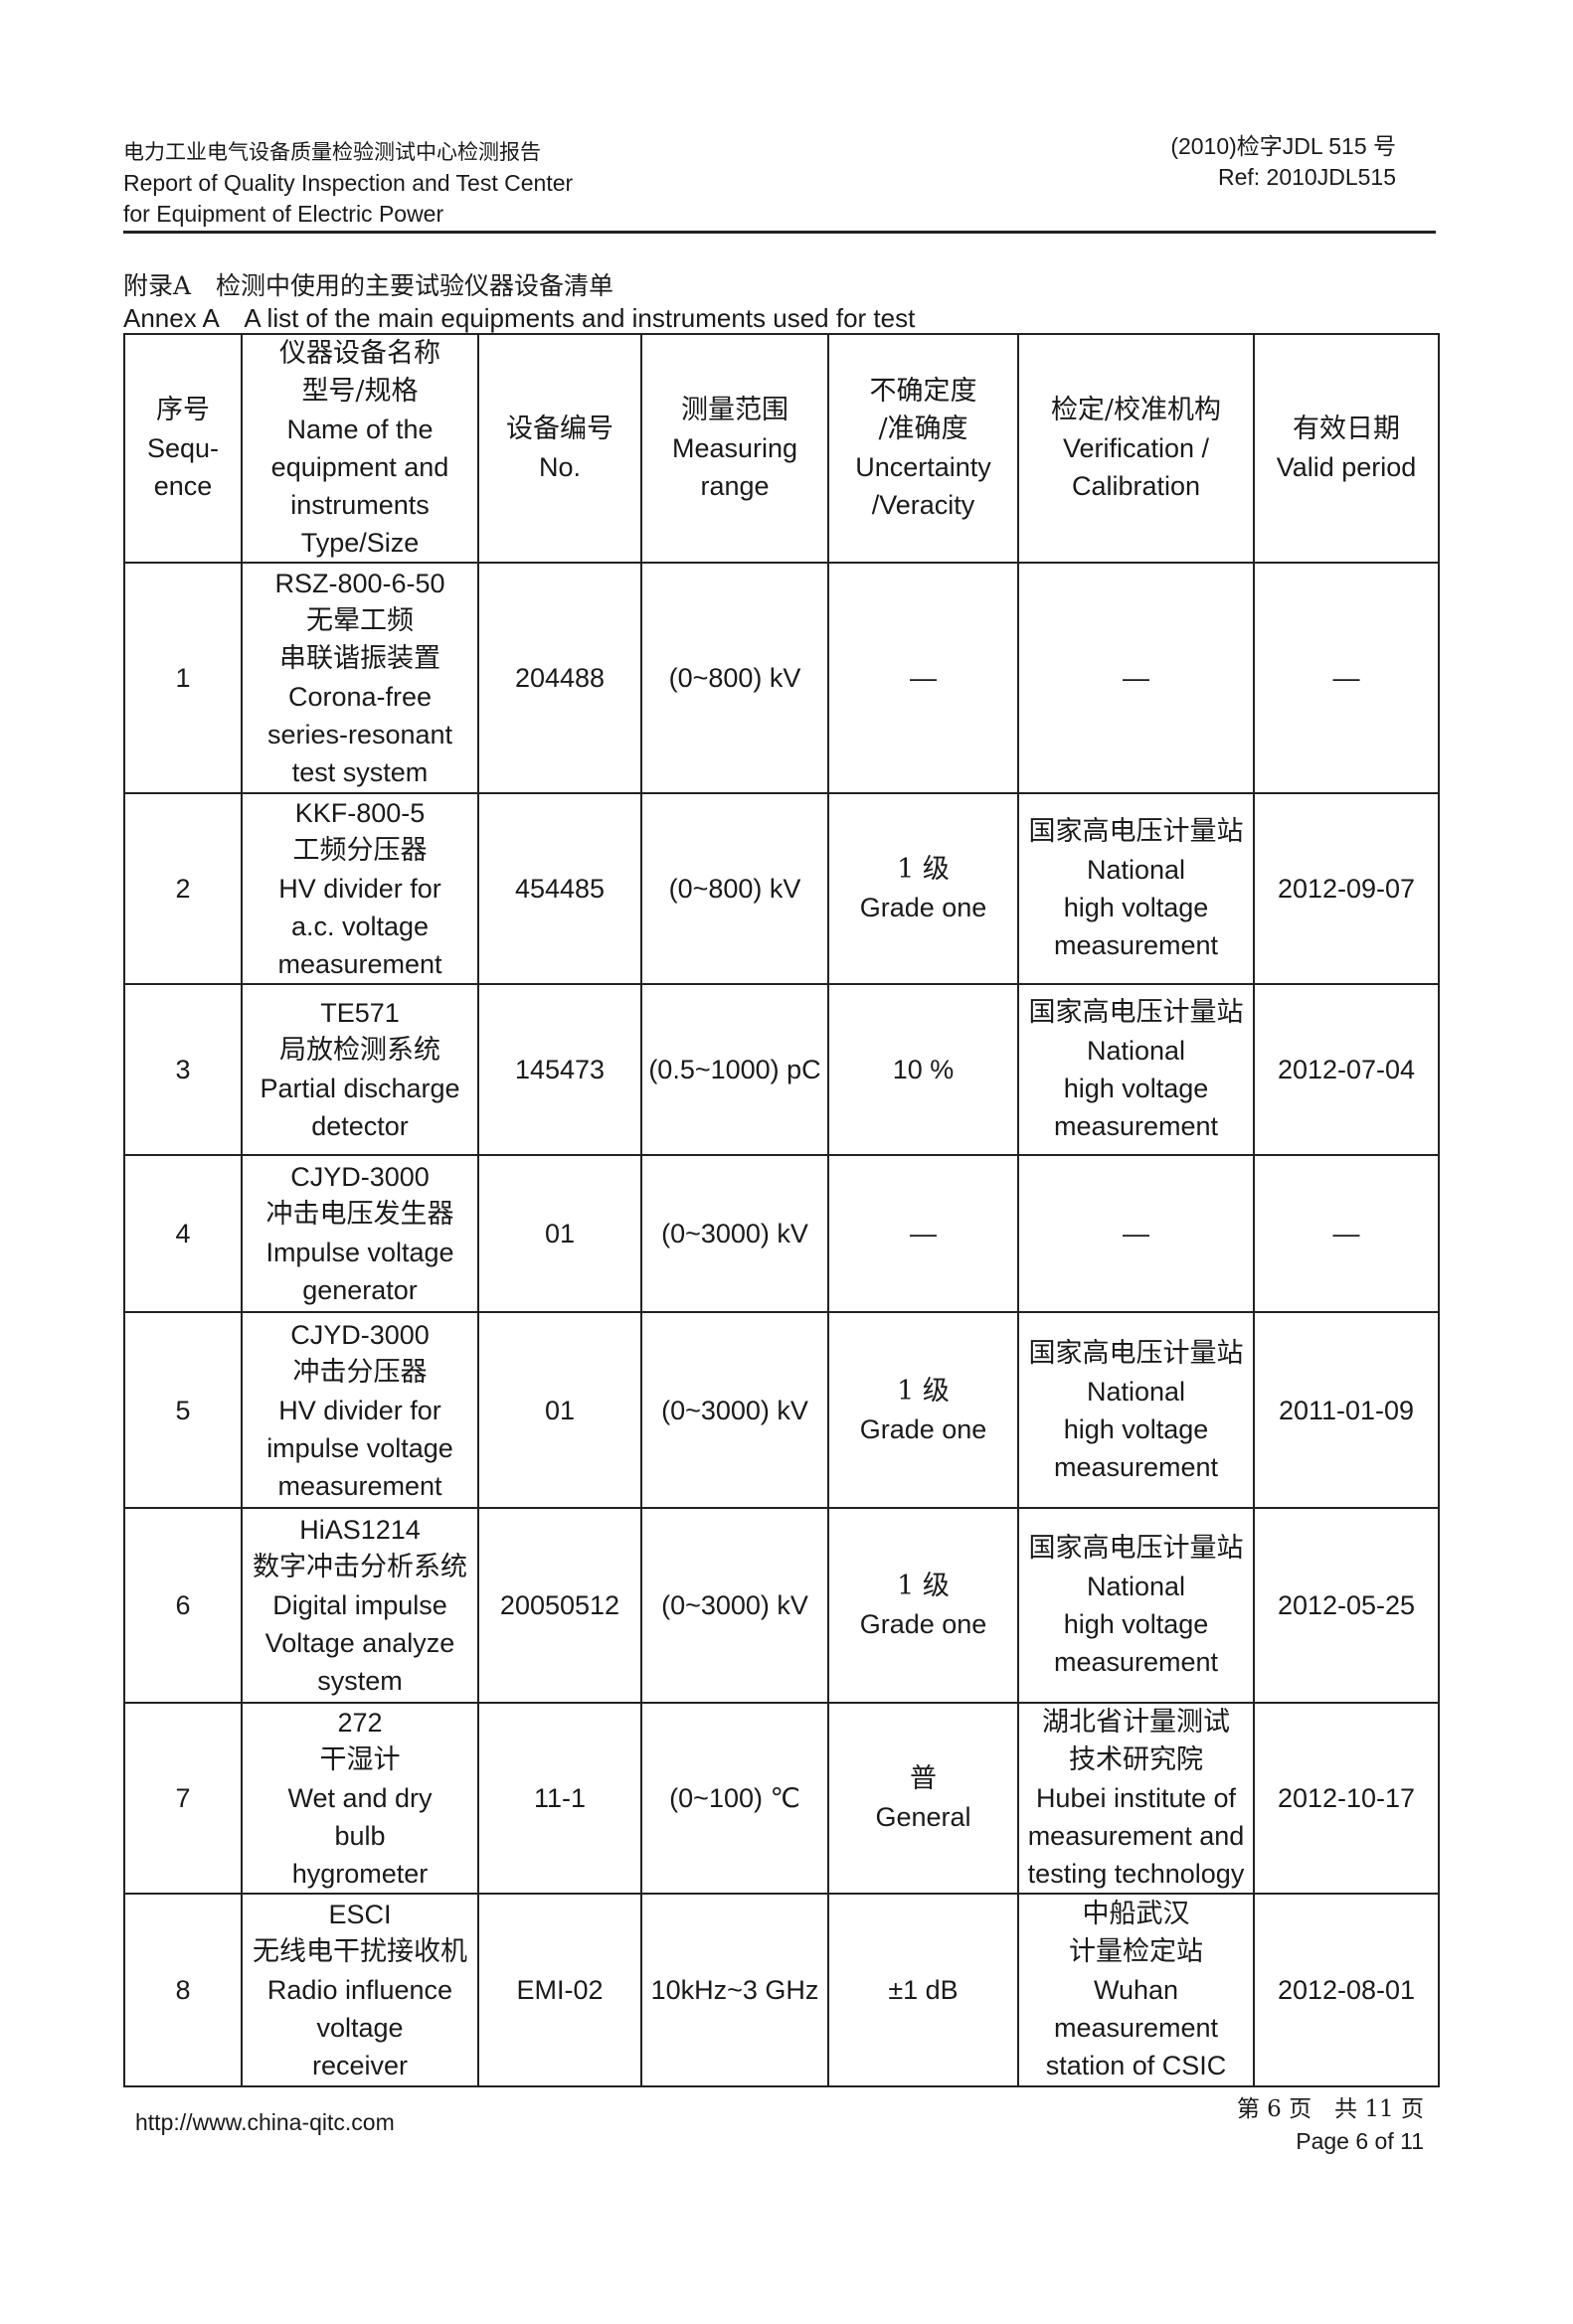  What do you see at coordinates (360, 1836) in the screenshot?
I see `cell-name-line: bulb` at bounding box center [360, 1836].